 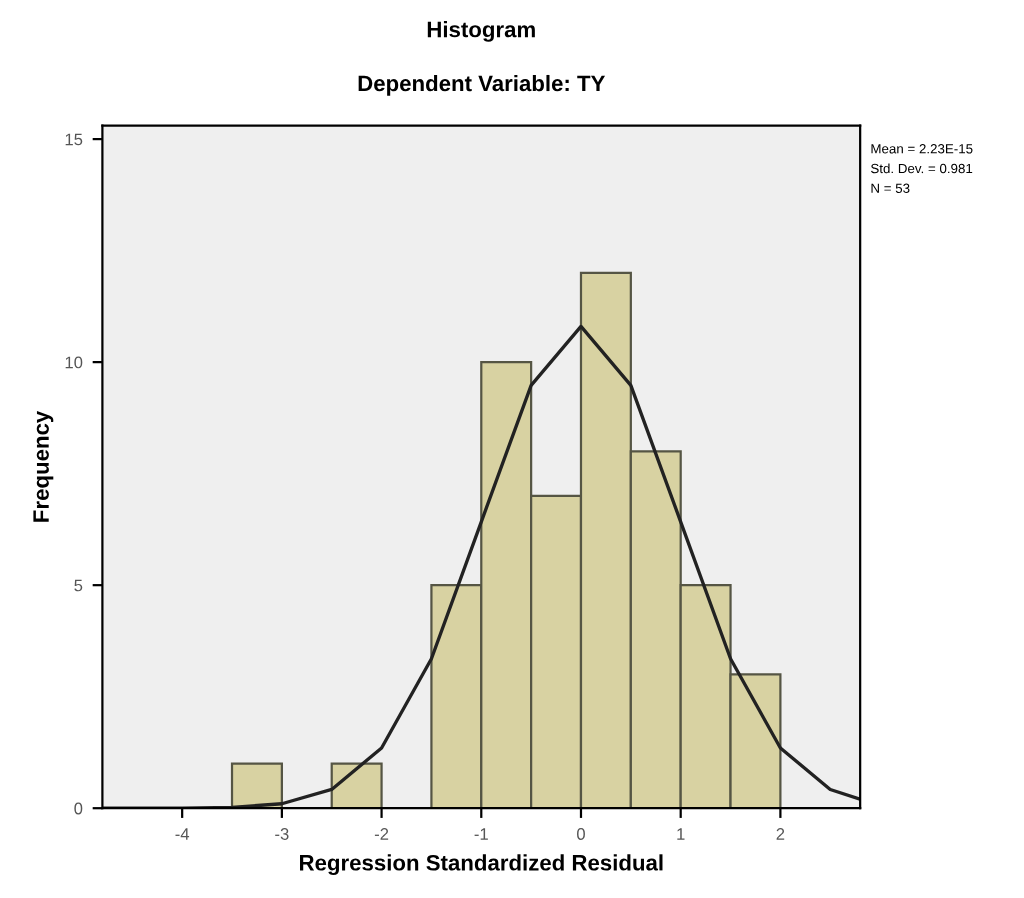 I want to click on x-axis-title: Regression Standardized Residual, so click(x=481, y=865).